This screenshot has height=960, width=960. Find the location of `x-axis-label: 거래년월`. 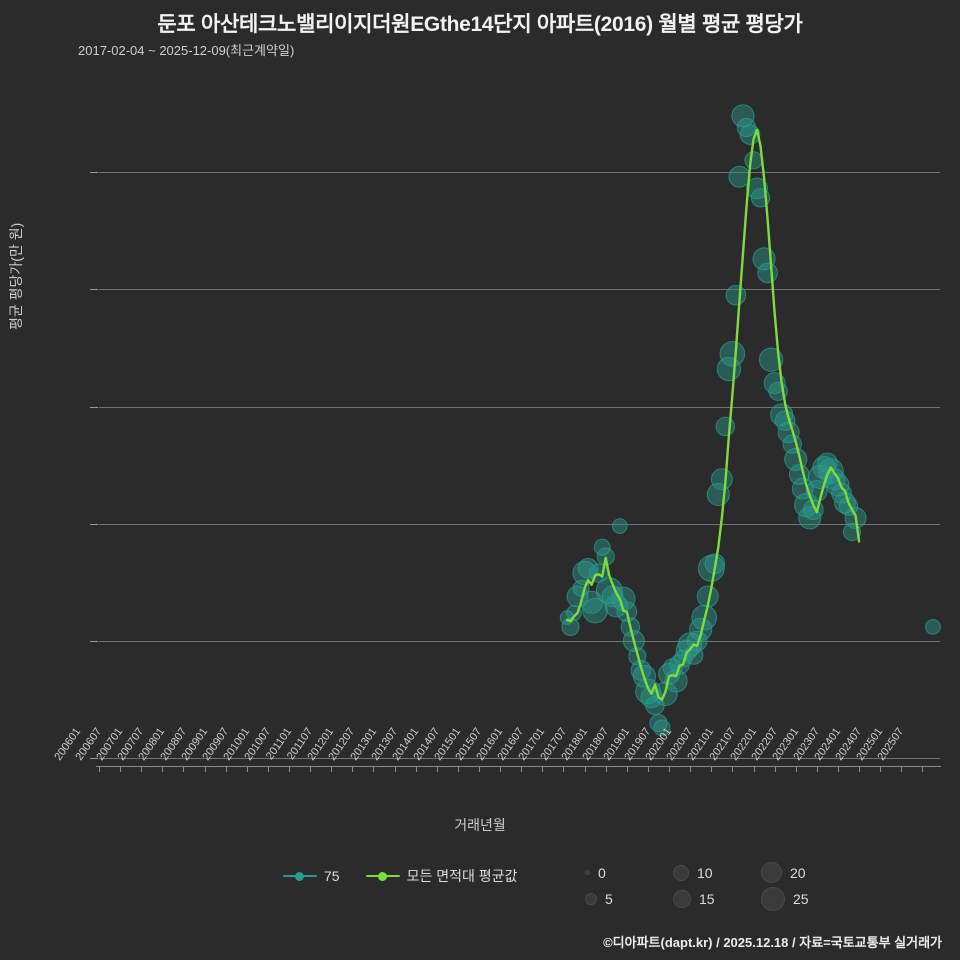

x-axis-label: 거래년월 is located at coordinates (480, 825).